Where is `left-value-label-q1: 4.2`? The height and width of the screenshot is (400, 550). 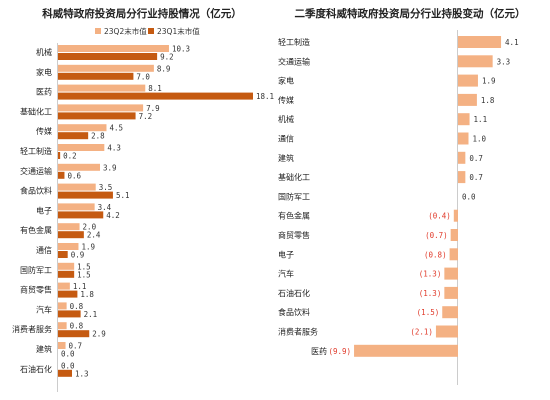 left-value-label-q1: 4.2 is located at coordinates (113, 215).